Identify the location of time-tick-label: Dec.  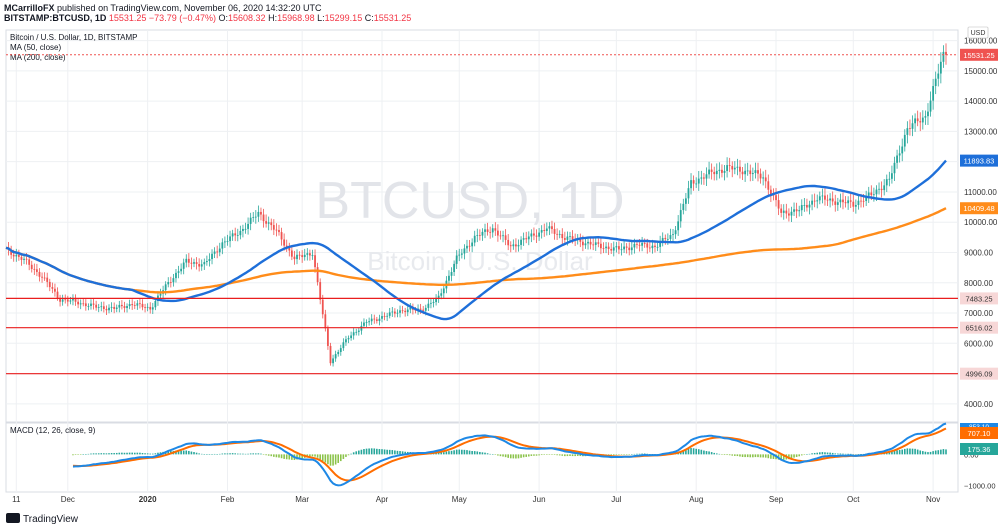
(68, 499).